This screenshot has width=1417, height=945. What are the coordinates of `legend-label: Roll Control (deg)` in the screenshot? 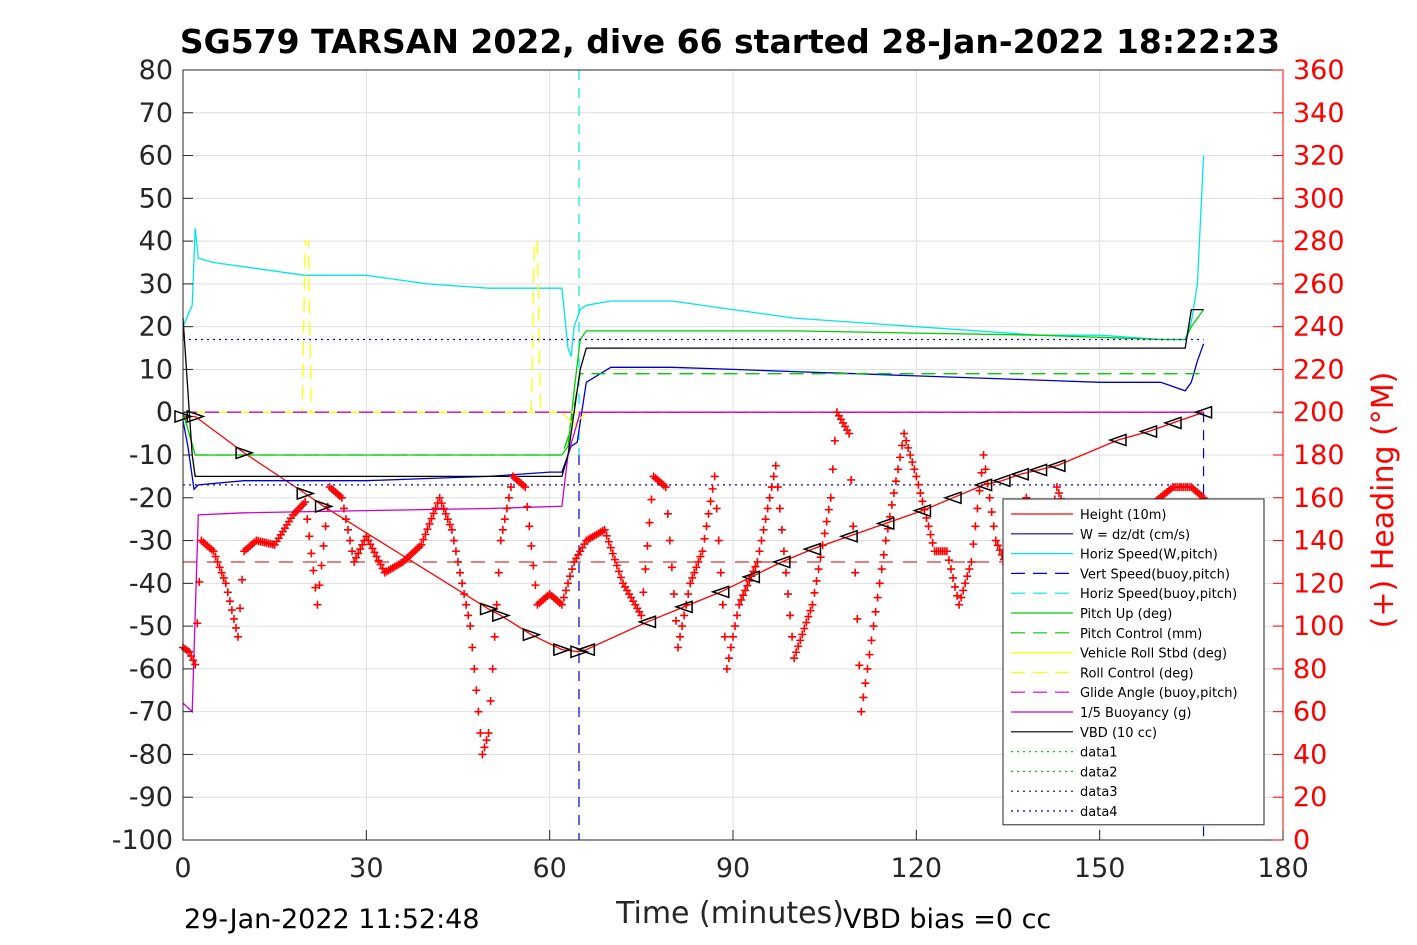 It's located at (1137, 673).